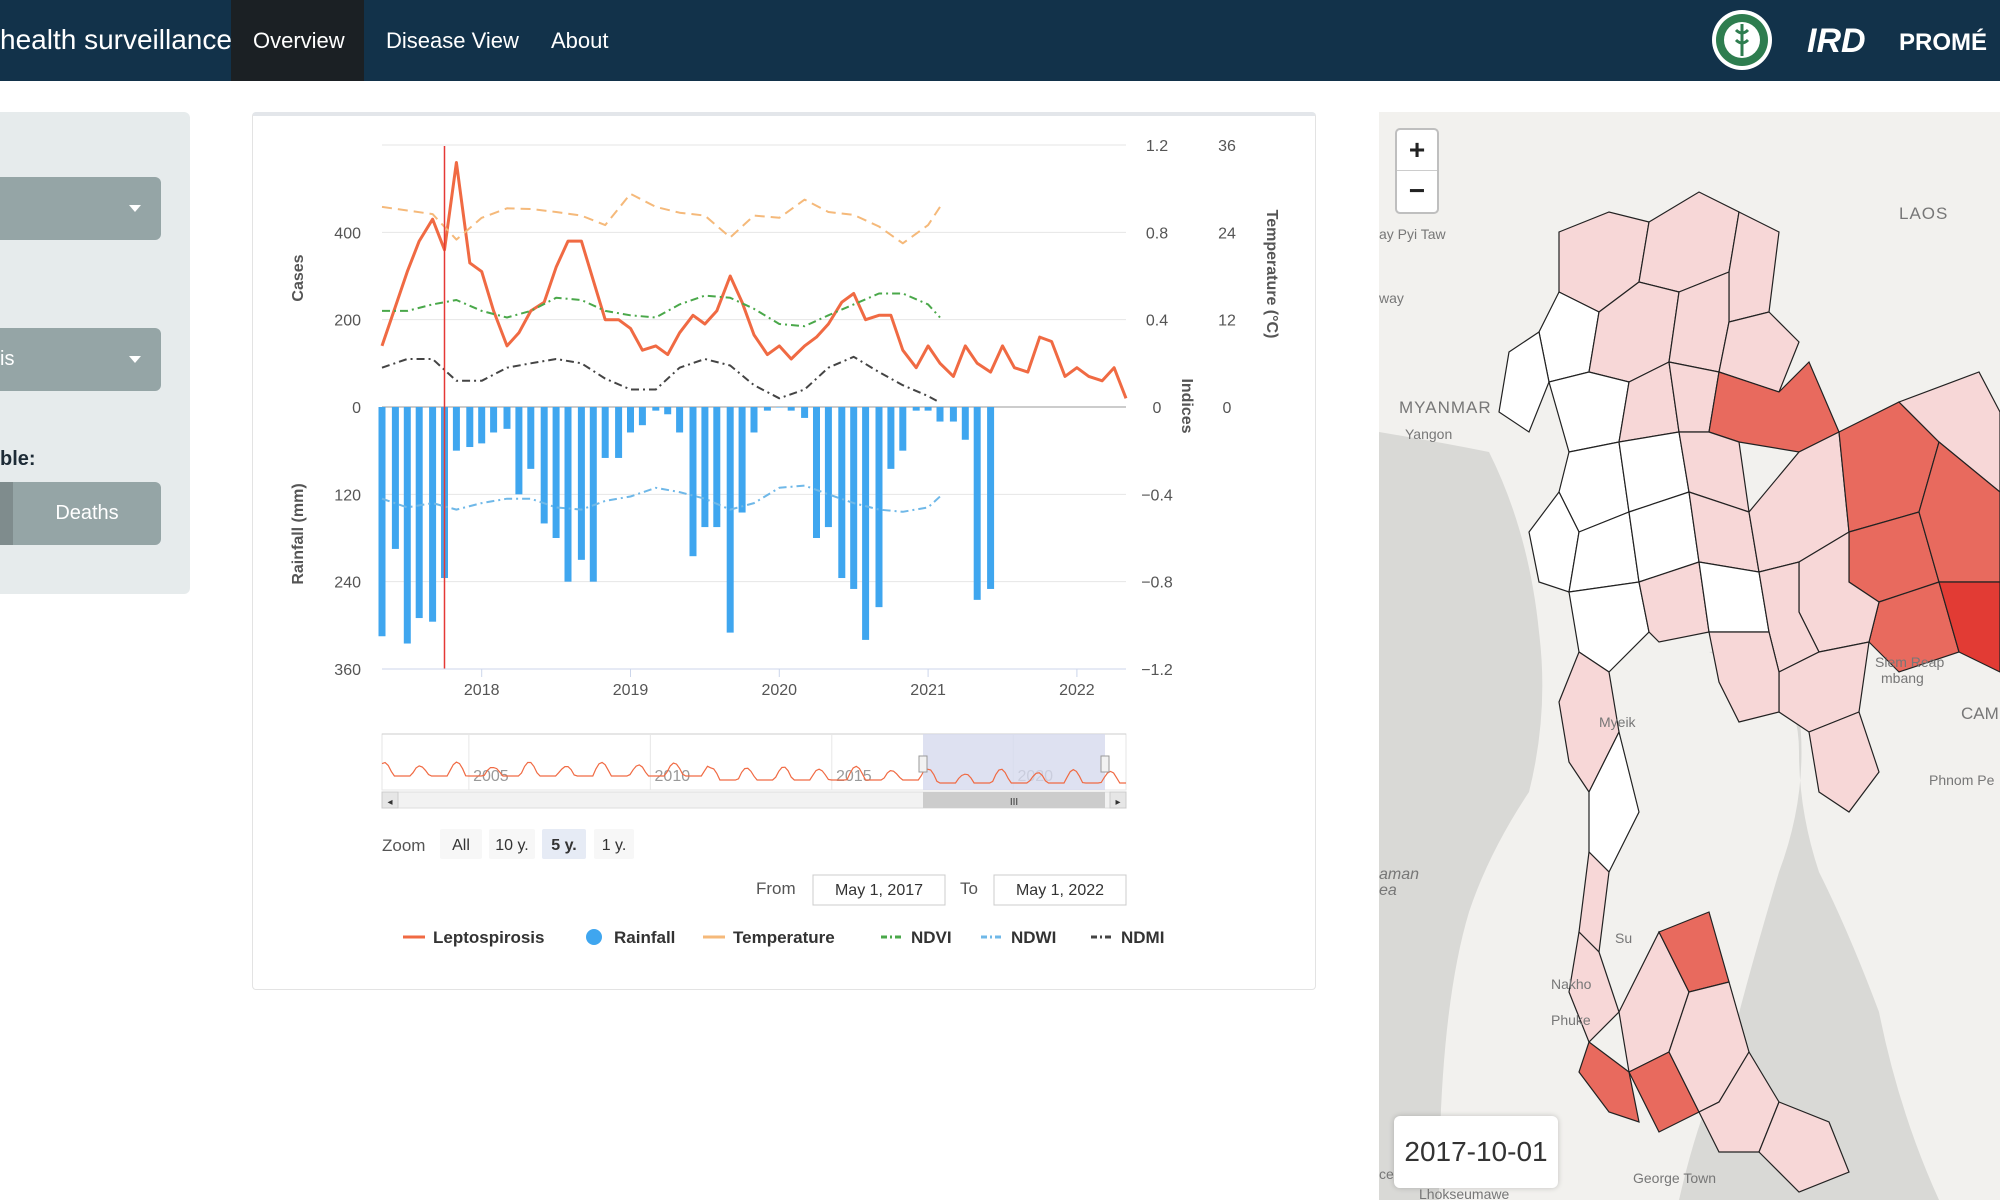  I want to click on legend-item-rainfall: Rainfall, so click(644, 937).